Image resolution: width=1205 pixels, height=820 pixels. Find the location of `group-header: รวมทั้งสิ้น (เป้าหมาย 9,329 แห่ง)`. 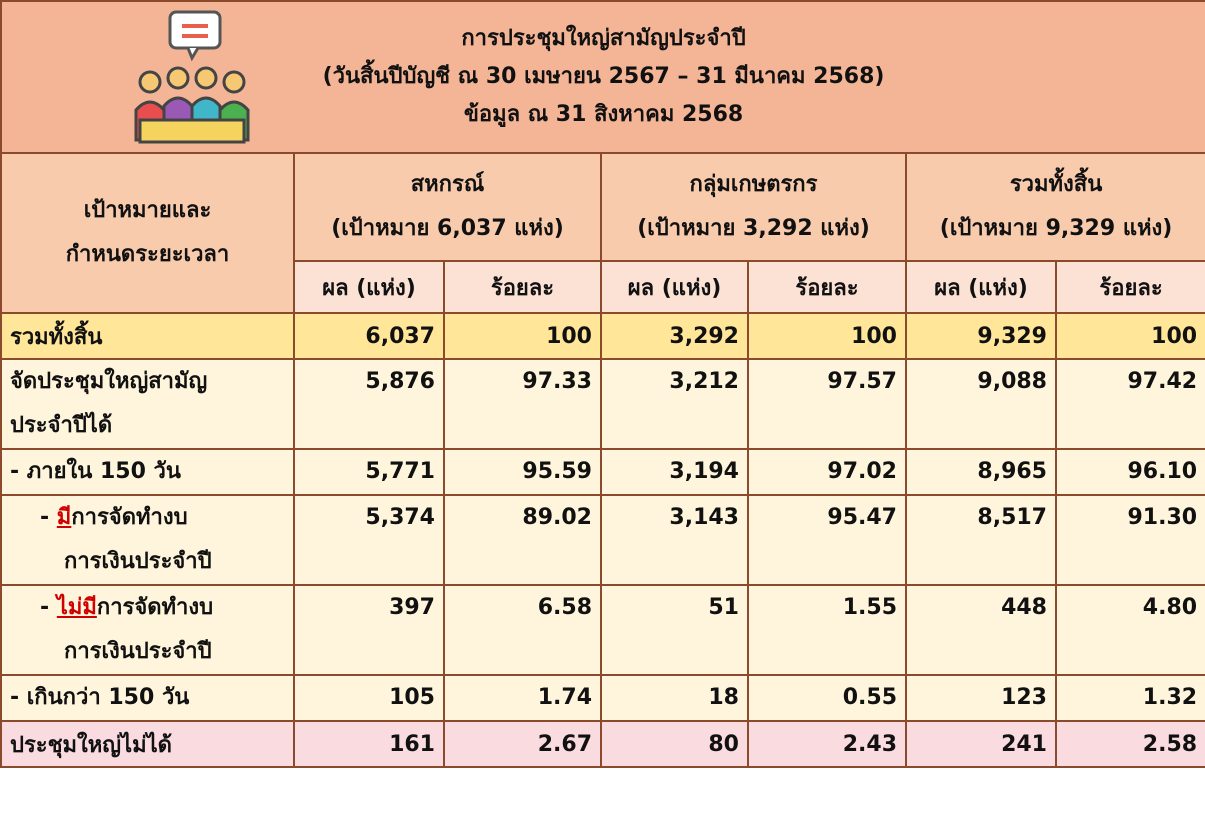

group-header: รวมทั้งสิ้น (เป้าหมาย 9,329 แห่ง) is located at coordinates (1054, 207).